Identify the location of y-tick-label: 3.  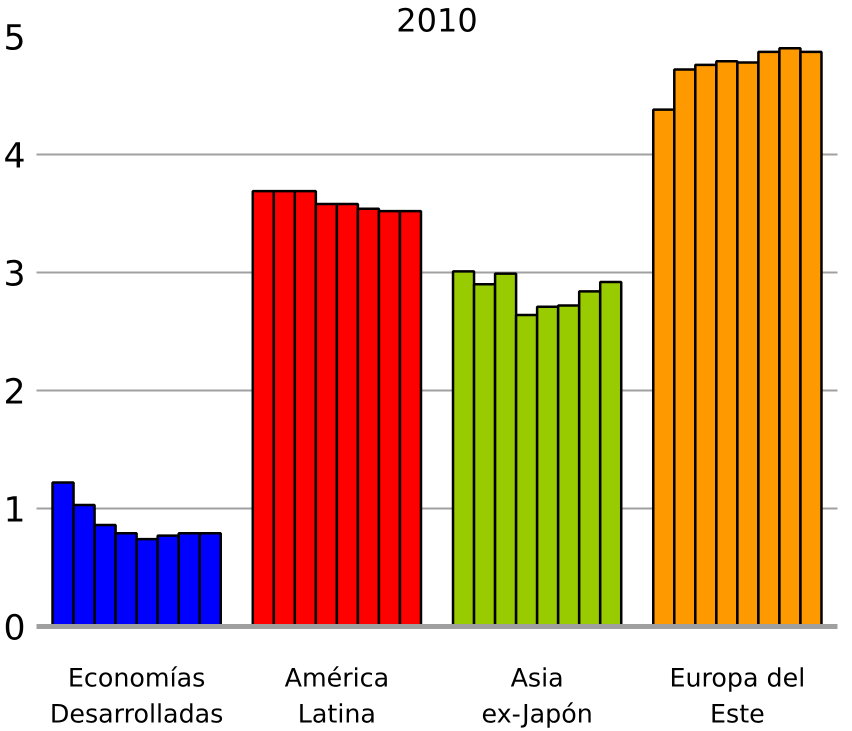
(14, 274).